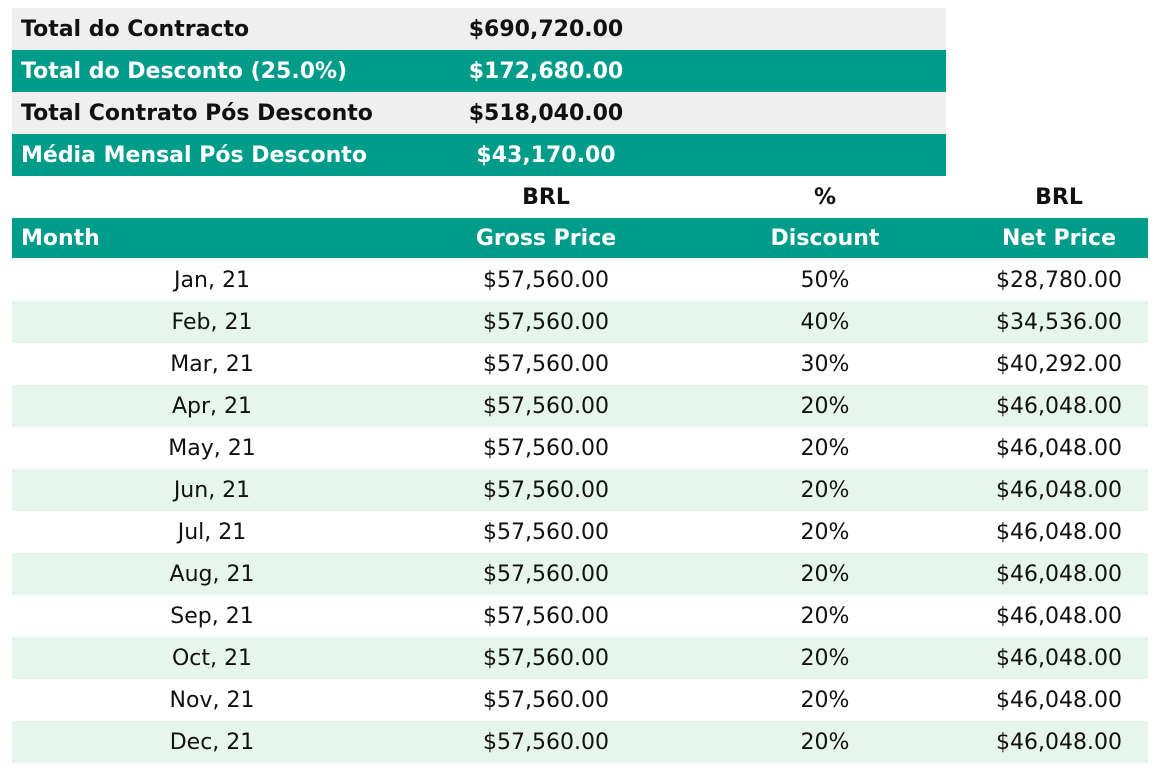  I want to click on table-row: Feb, 21 $57,560.00 40% $34,536.00, so click(580, 322).